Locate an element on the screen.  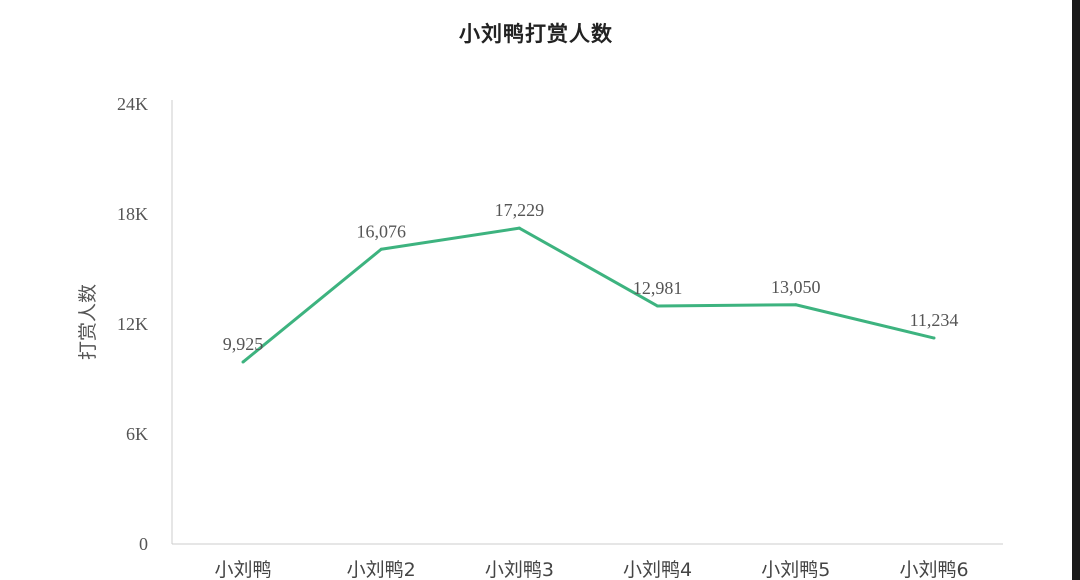
data-label: 13,050 is located at coordinates (796, 287).